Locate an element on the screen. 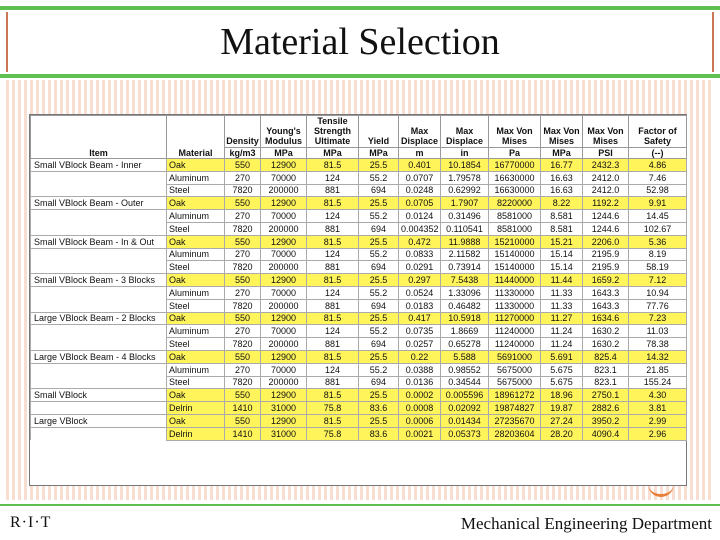 This screenshot has height=540, width=720. value-cell: 1659.2 is located at coordinates (605, 280).